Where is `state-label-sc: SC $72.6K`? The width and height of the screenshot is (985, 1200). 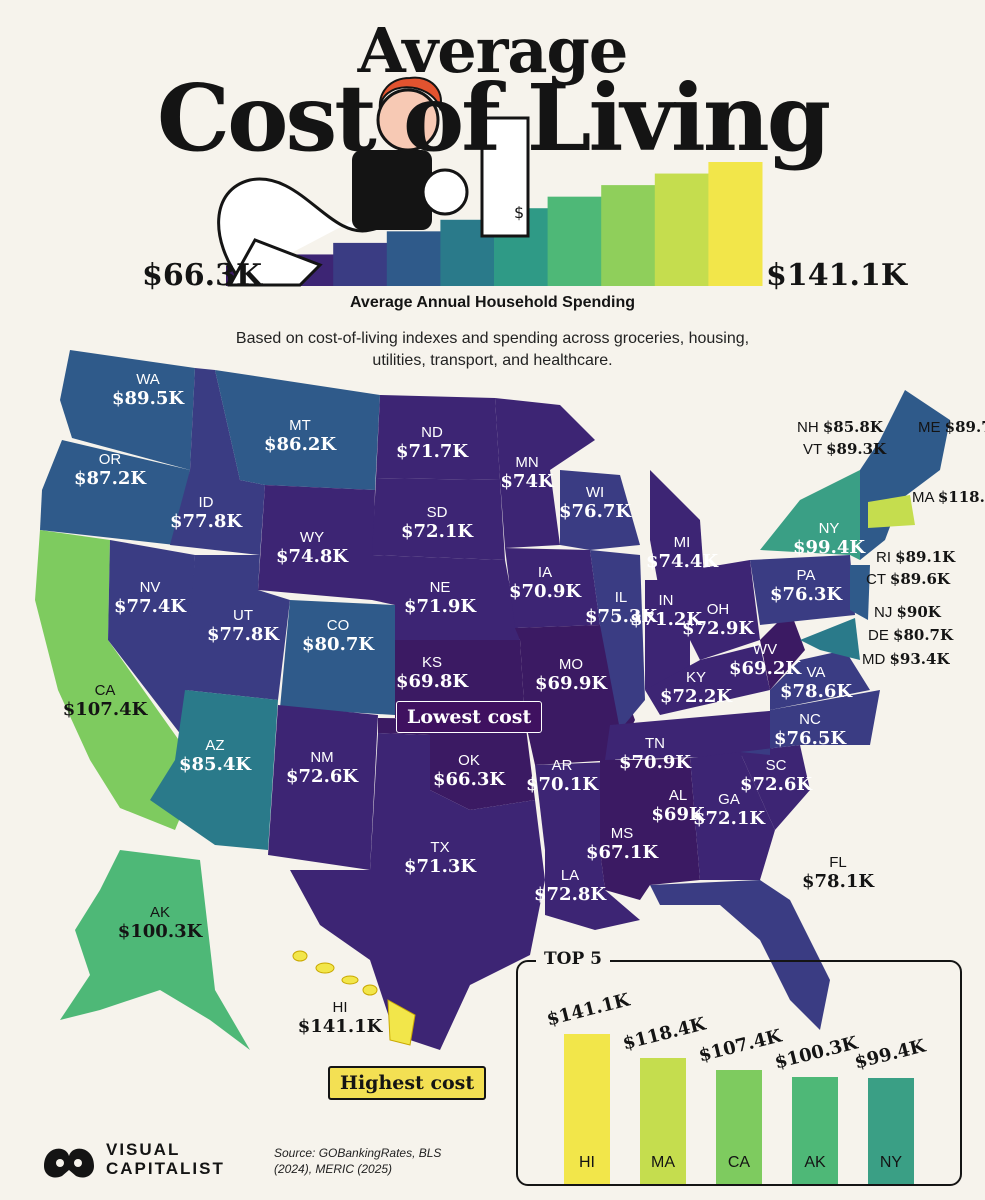 state-label-sc: SC $72.6K is located at coordinates (776, 775).